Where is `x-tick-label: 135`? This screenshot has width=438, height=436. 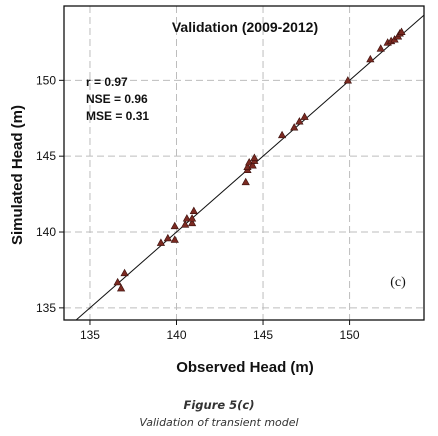
x-tick-label: 135 is located at coordinates (90, 335).